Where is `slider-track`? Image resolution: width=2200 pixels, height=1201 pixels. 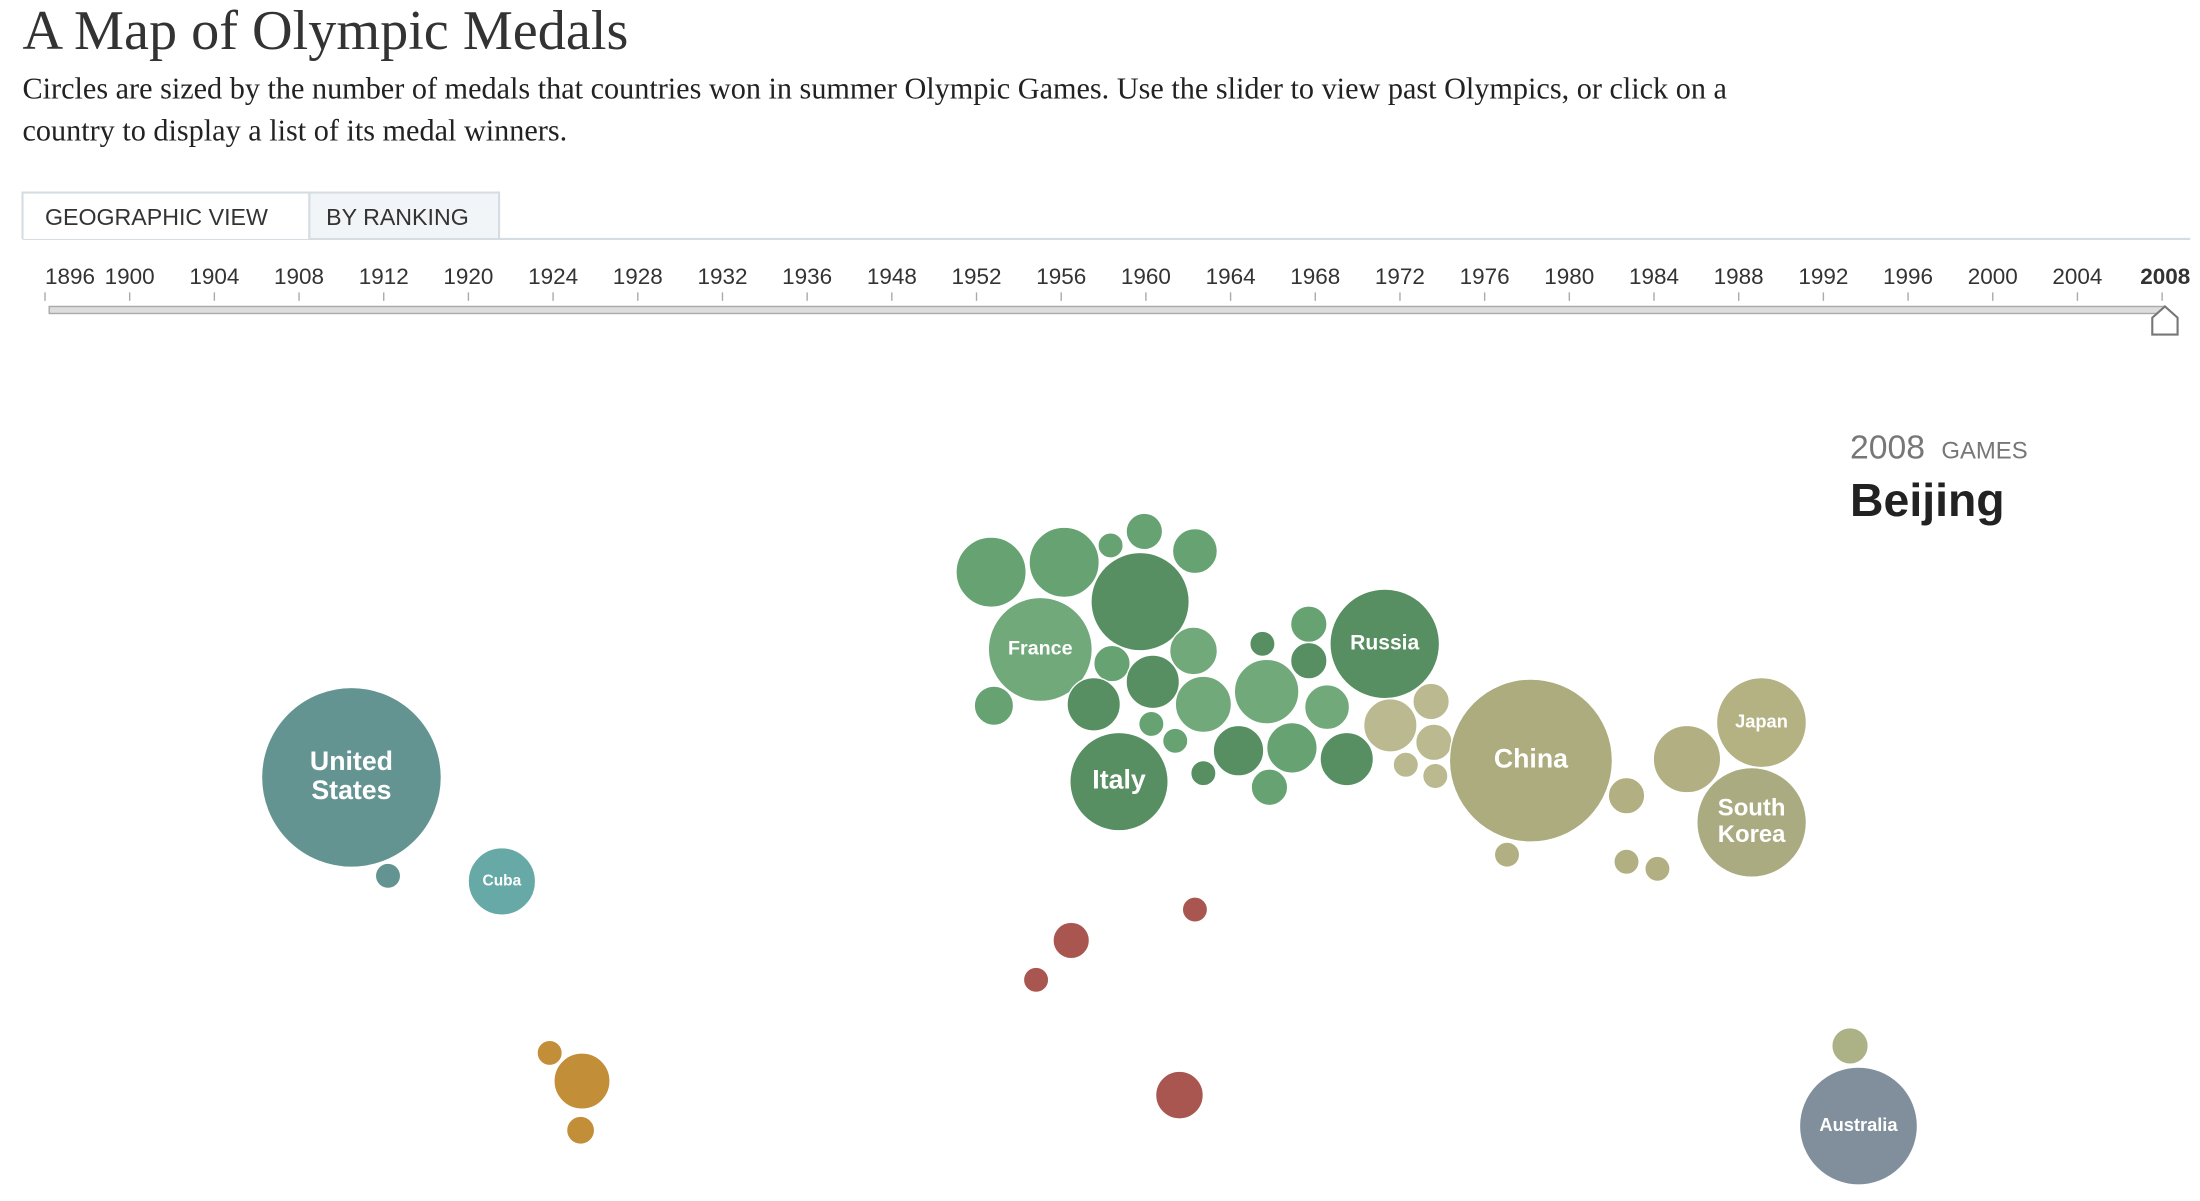
slider-track is located at coordinates (1107, 310).